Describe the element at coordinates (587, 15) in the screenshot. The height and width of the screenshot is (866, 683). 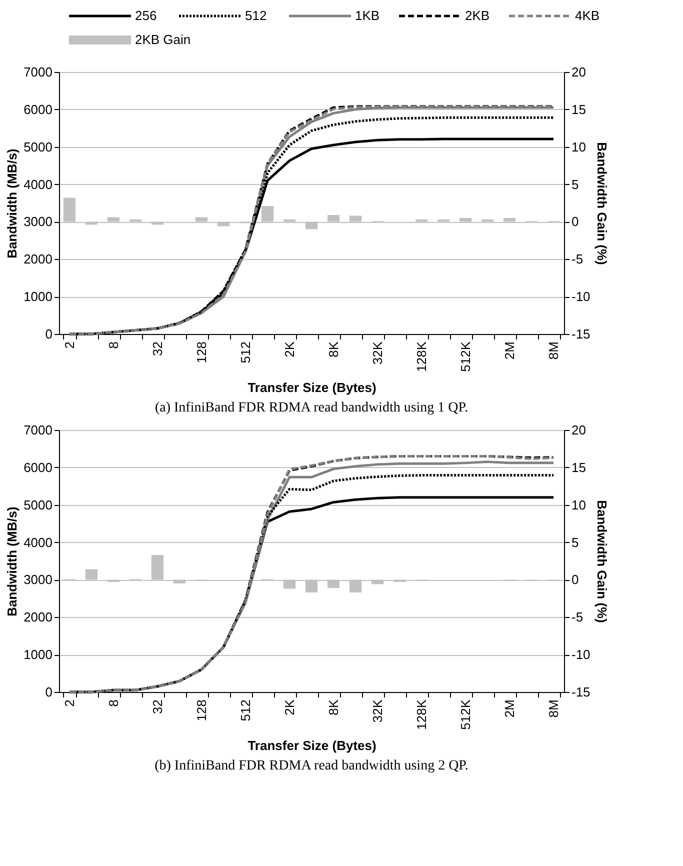
I see `legend-label: 4KB` at that location.